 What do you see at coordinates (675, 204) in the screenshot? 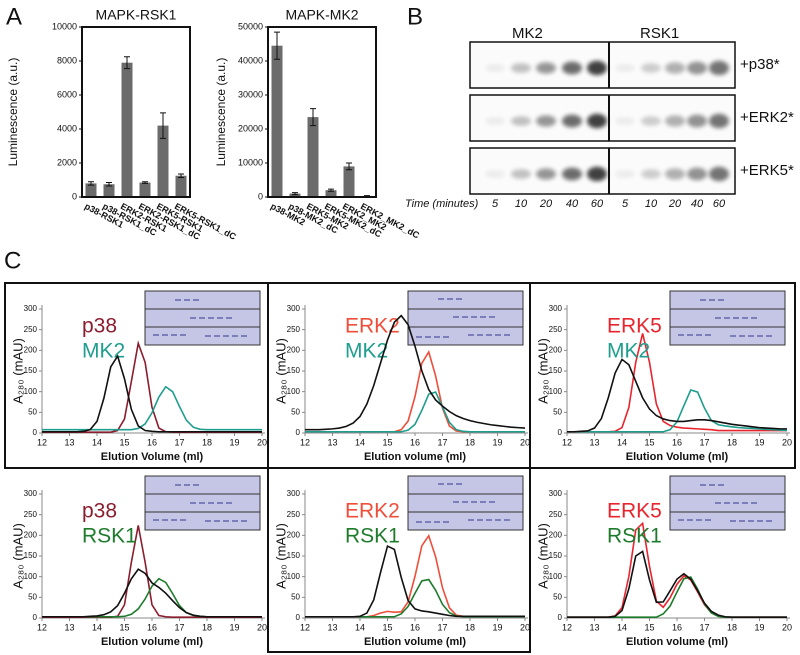
I see `blot-time: 20` at bounding box center [675, 204].